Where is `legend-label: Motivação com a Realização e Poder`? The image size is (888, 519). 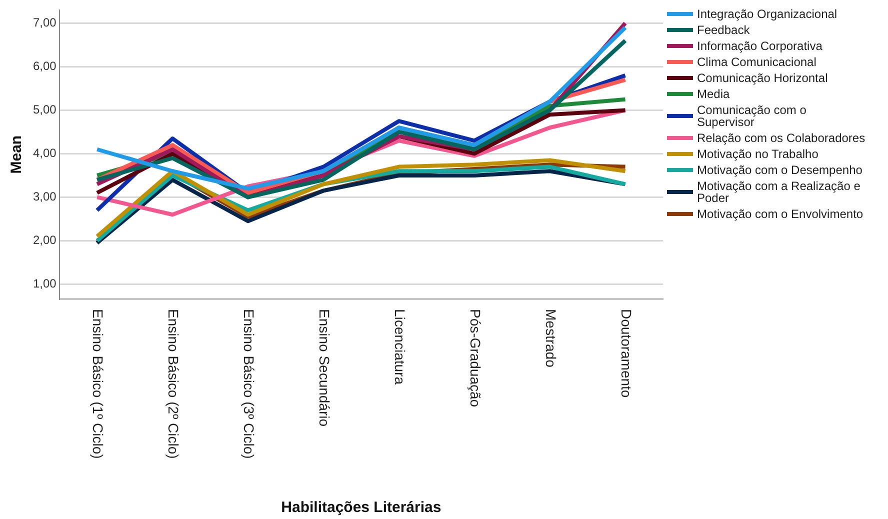 legend-label: Motivação com a Realização e Poder is located at coordinates (779, 192).